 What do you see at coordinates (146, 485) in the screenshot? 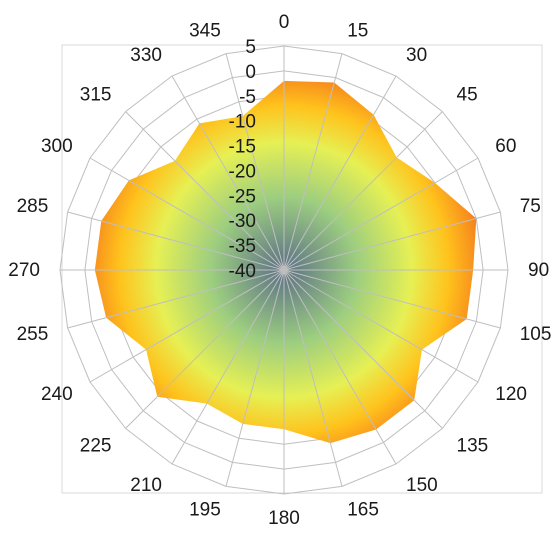
I see `angle-tick-label: 210` at bounding box center [146, 485].